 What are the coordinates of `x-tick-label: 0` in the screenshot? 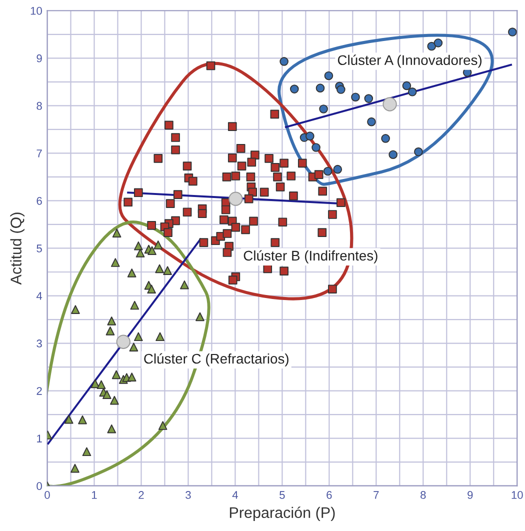 It's located at (47, 495).